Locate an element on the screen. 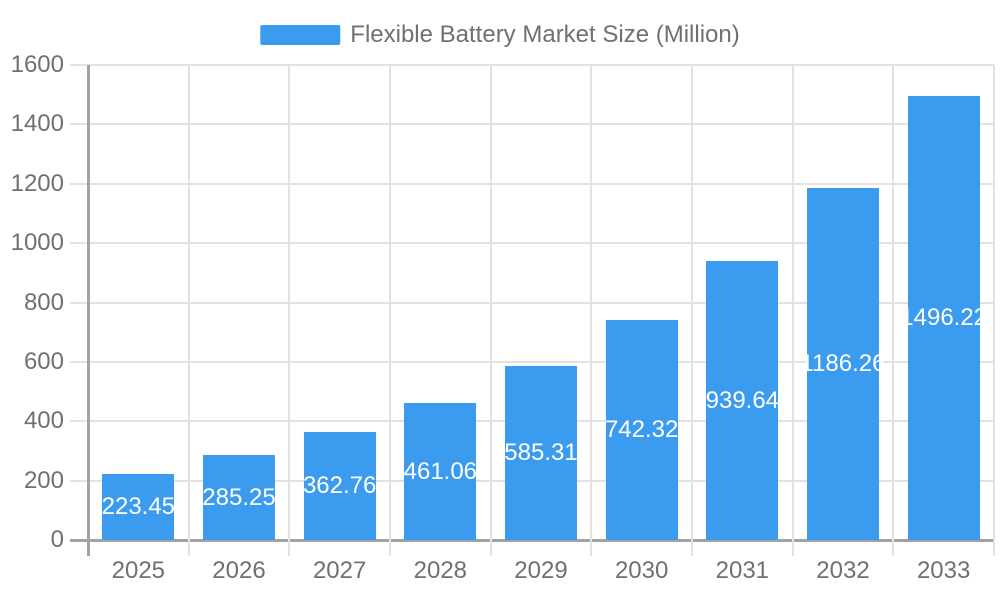 Image resolution: width=1000 pixels, height=600 pixels. y-tick-label: 600 is located at coordinates (43, 361).